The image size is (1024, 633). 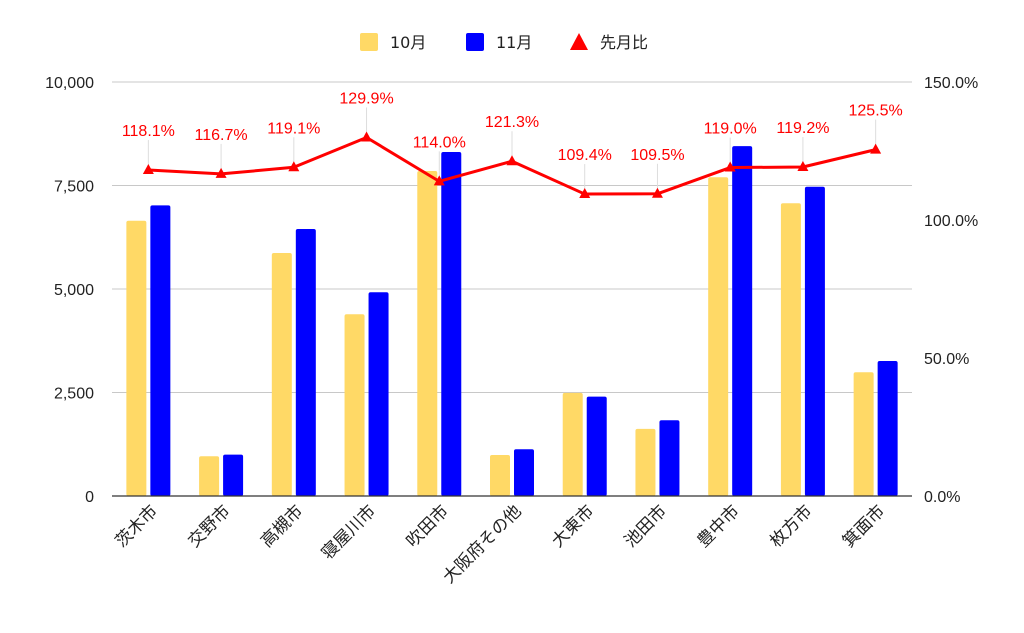 What do you see at coordinates (348, 532) in the screenshot?
I see `x-category-label: 寝屋川市` at bounding box center [348, 532].